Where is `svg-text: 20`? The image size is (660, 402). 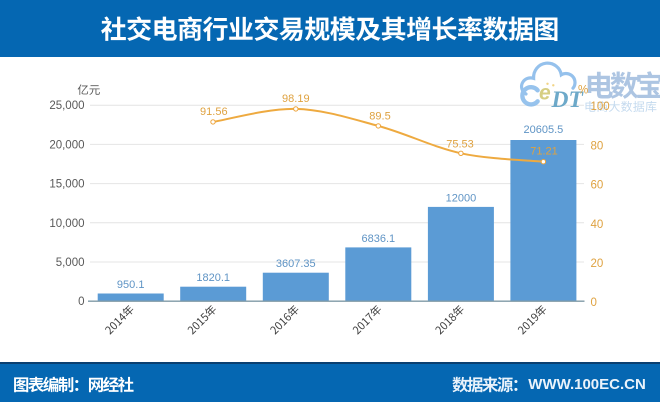
svg-text: 20 is located at coordinates (597, 264).